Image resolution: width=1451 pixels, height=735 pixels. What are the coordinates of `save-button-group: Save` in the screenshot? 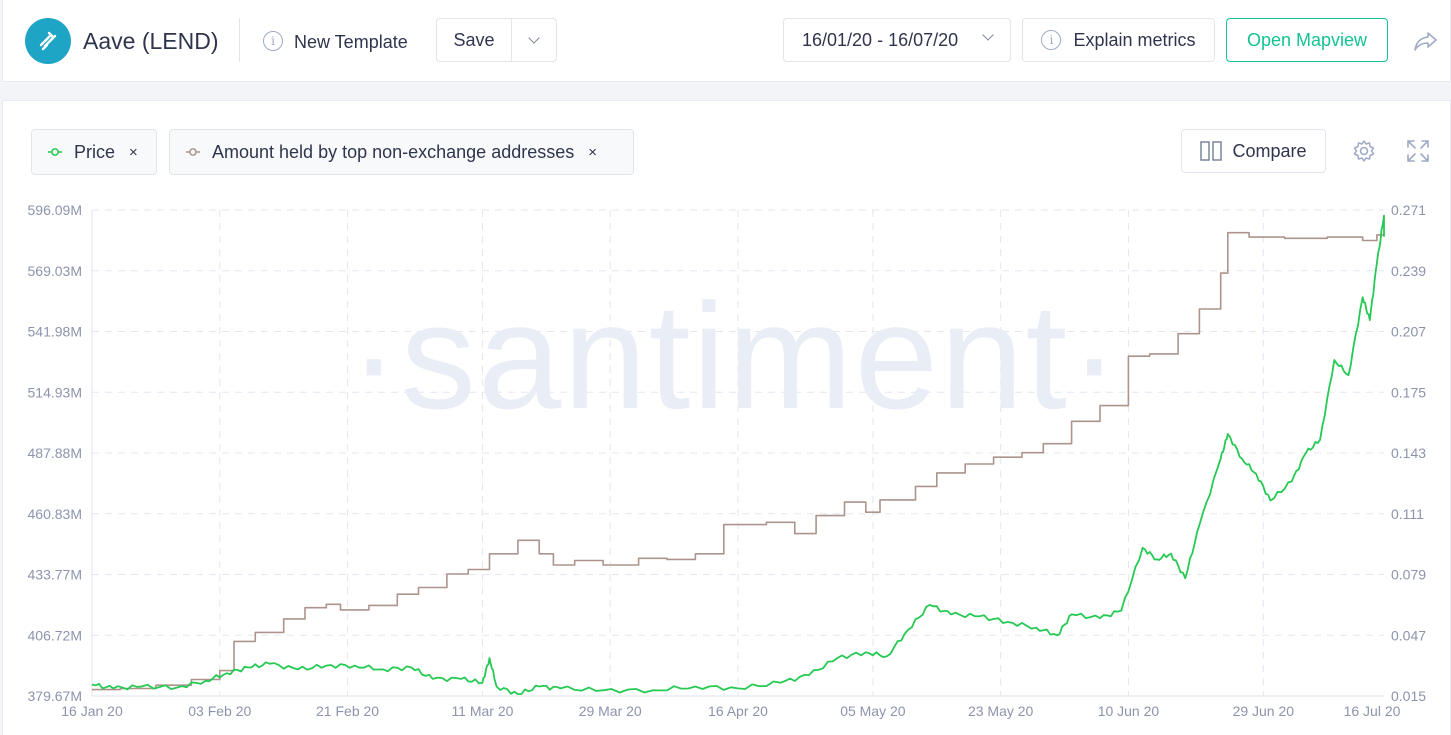 It's located at (496, 40).